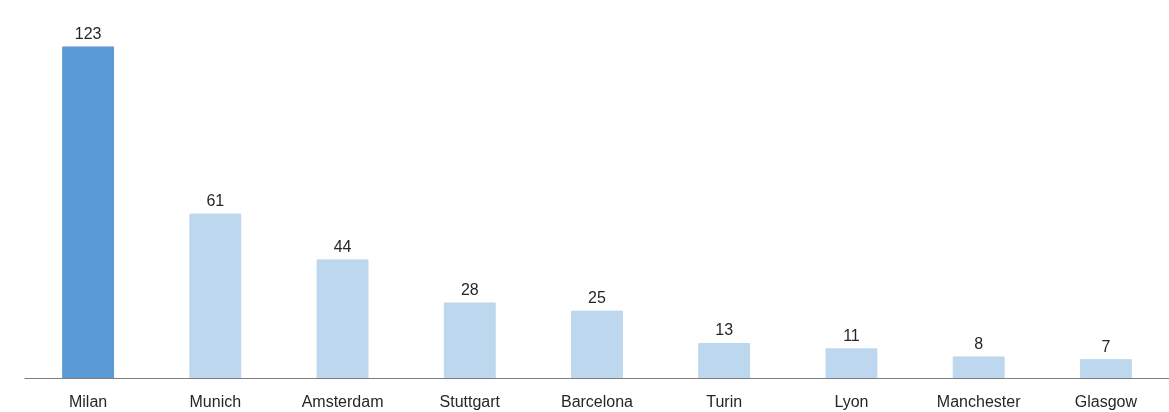 The width and height of the screenshot is (1169, 412). Describe the element at coordinates (851, 335) in the screenshot. I see `data-label: 11` at that location.